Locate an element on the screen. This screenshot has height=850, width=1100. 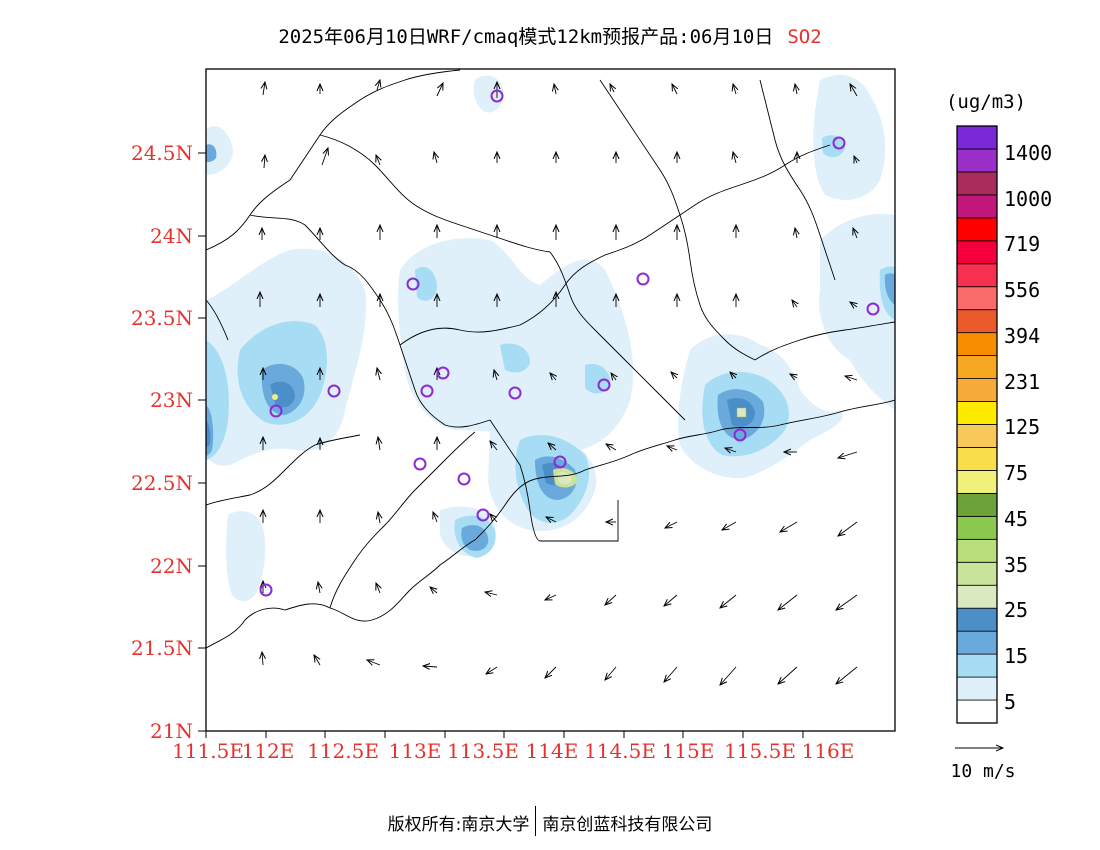
lon-tick-label: 114.5E is located at coordinates (620, 751).